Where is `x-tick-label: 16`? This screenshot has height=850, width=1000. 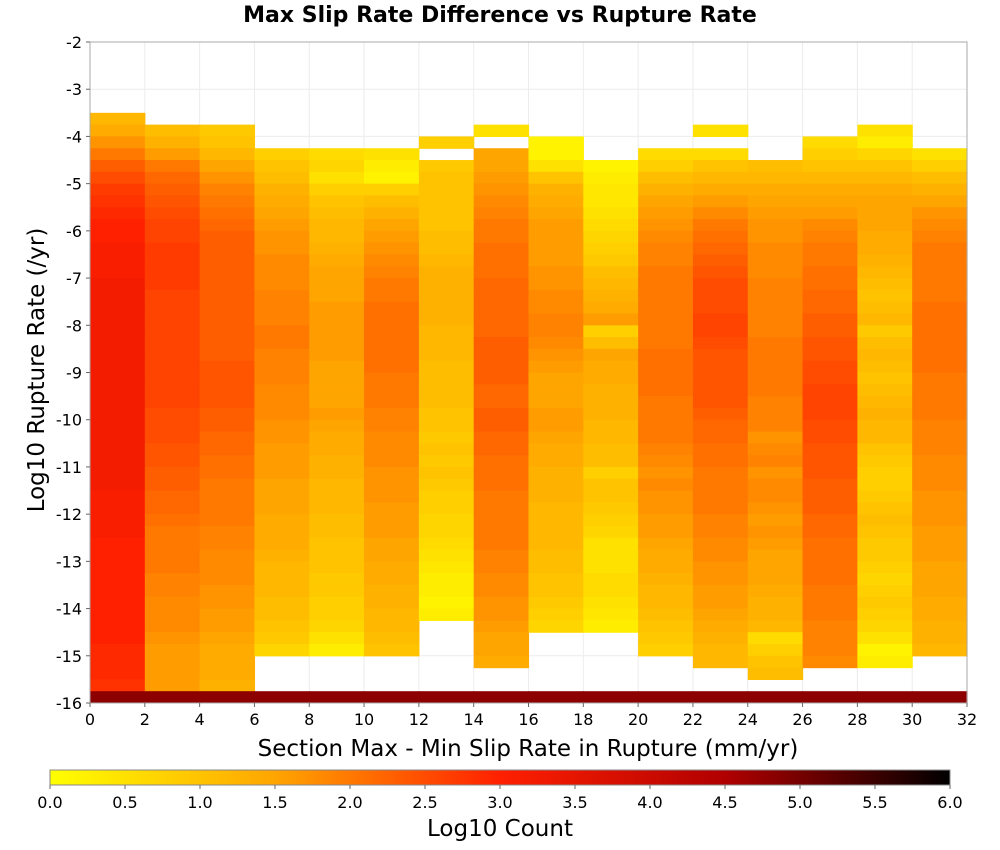 x-tick-label: 16 is located at coordinates (528, 719).